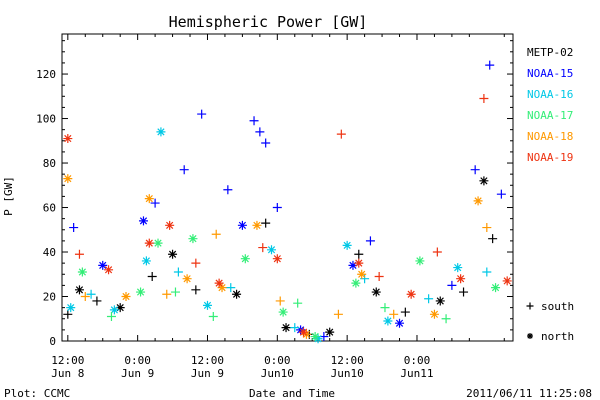 Image resolution: width=600 pixels, height=400 pixels. Describe the element at coordinates (550, 73) in the screenshot. I see `legend-entry: NOAA-15` at that location.